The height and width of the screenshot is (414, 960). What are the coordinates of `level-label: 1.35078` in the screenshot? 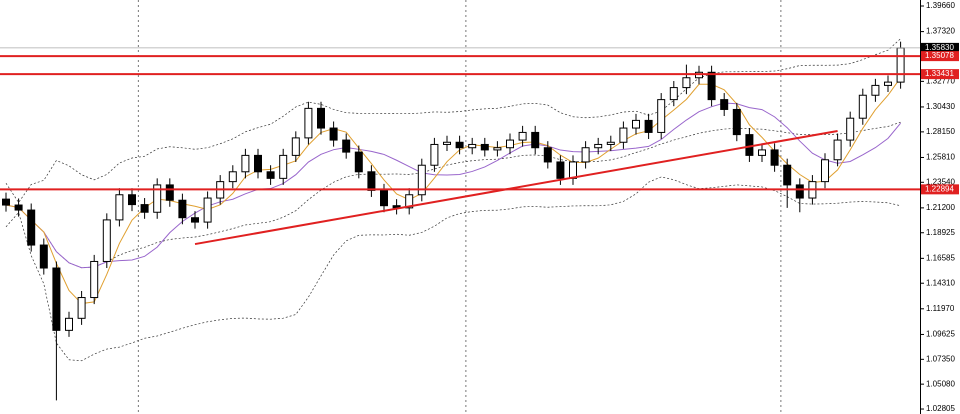 It's located at (939, 55).